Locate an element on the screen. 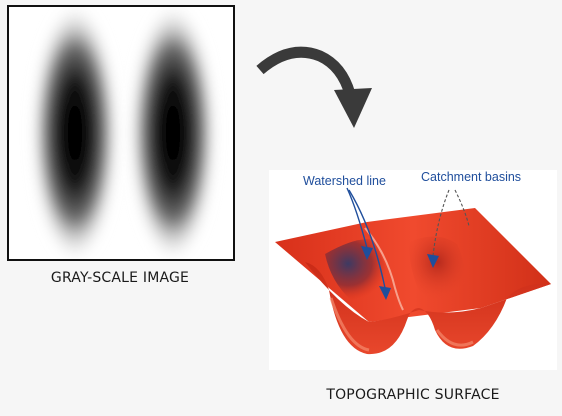  watershed-line-label: Watershed line is located at coordinates (344, 181).